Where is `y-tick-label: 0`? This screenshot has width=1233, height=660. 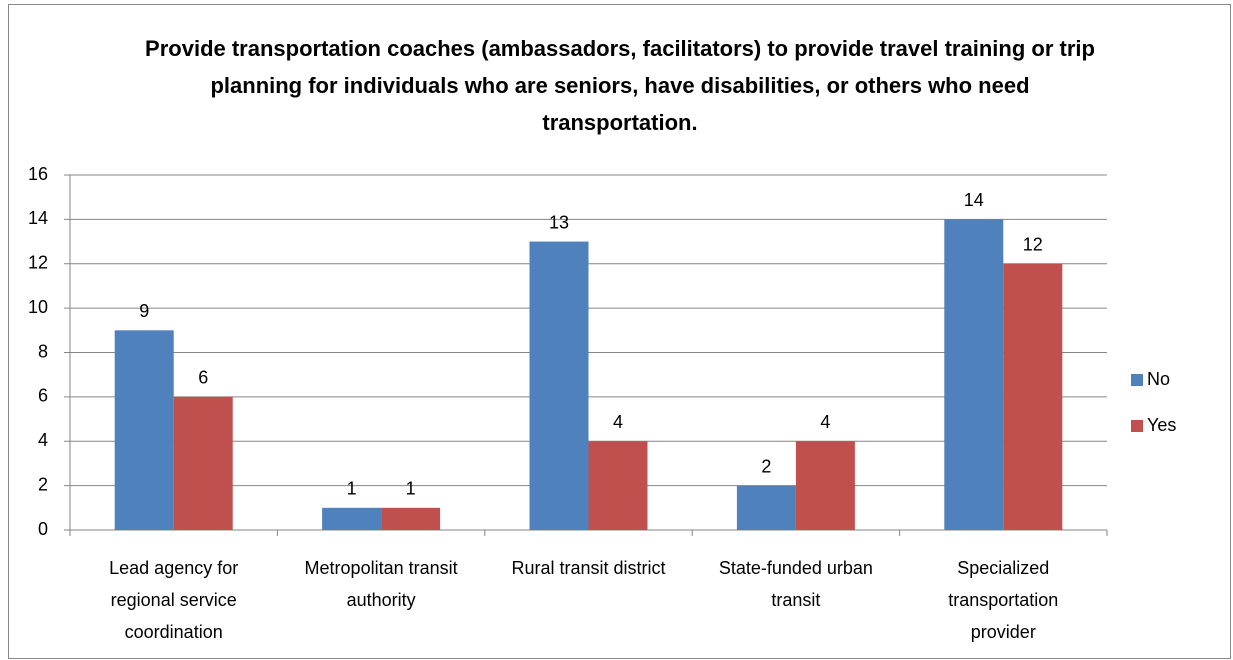
y-tick-label: 0 is located at coordinates (43, 529).